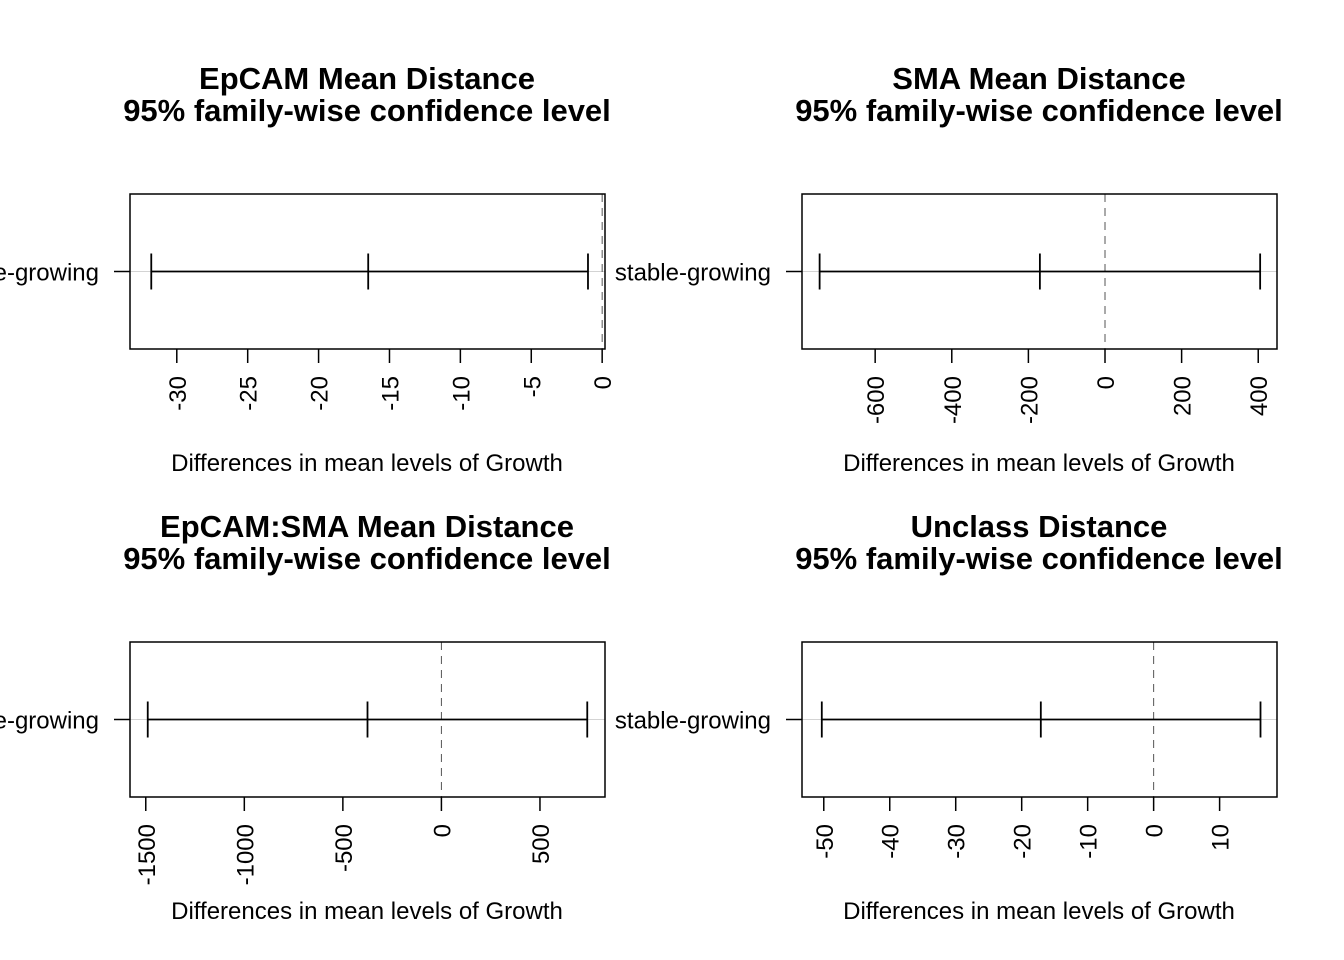 Image resolution: width=1344 pixels, height=960 pixels. What do you see at coordinates (147, 854) in the screenshot?
I see `x-tick-label: -1500` at bounding box center [147, 854].